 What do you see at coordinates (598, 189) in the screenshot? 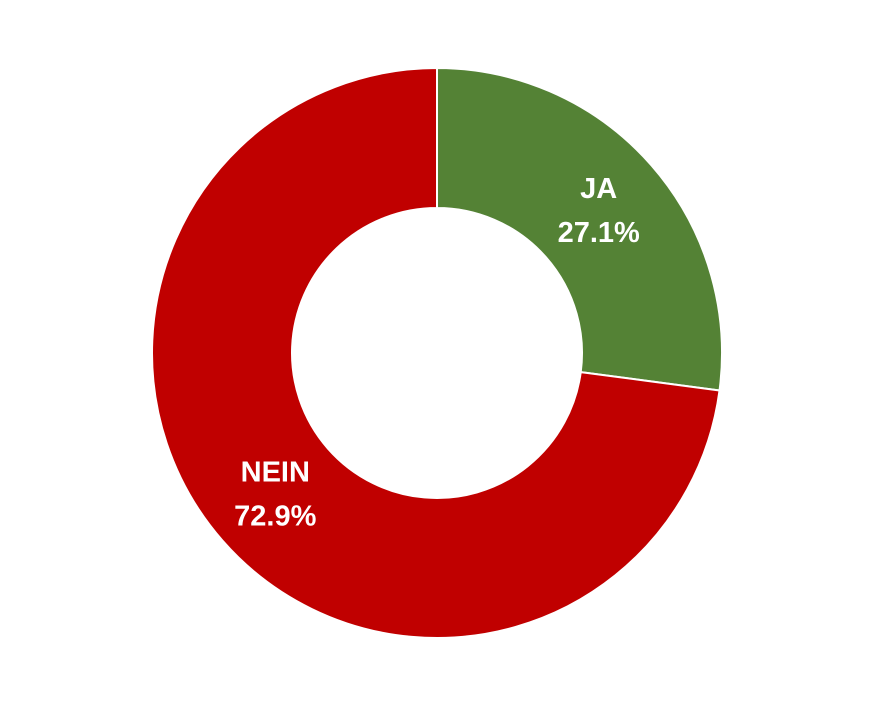
I see `segment-label: JA` at bounding box center [598, 189].